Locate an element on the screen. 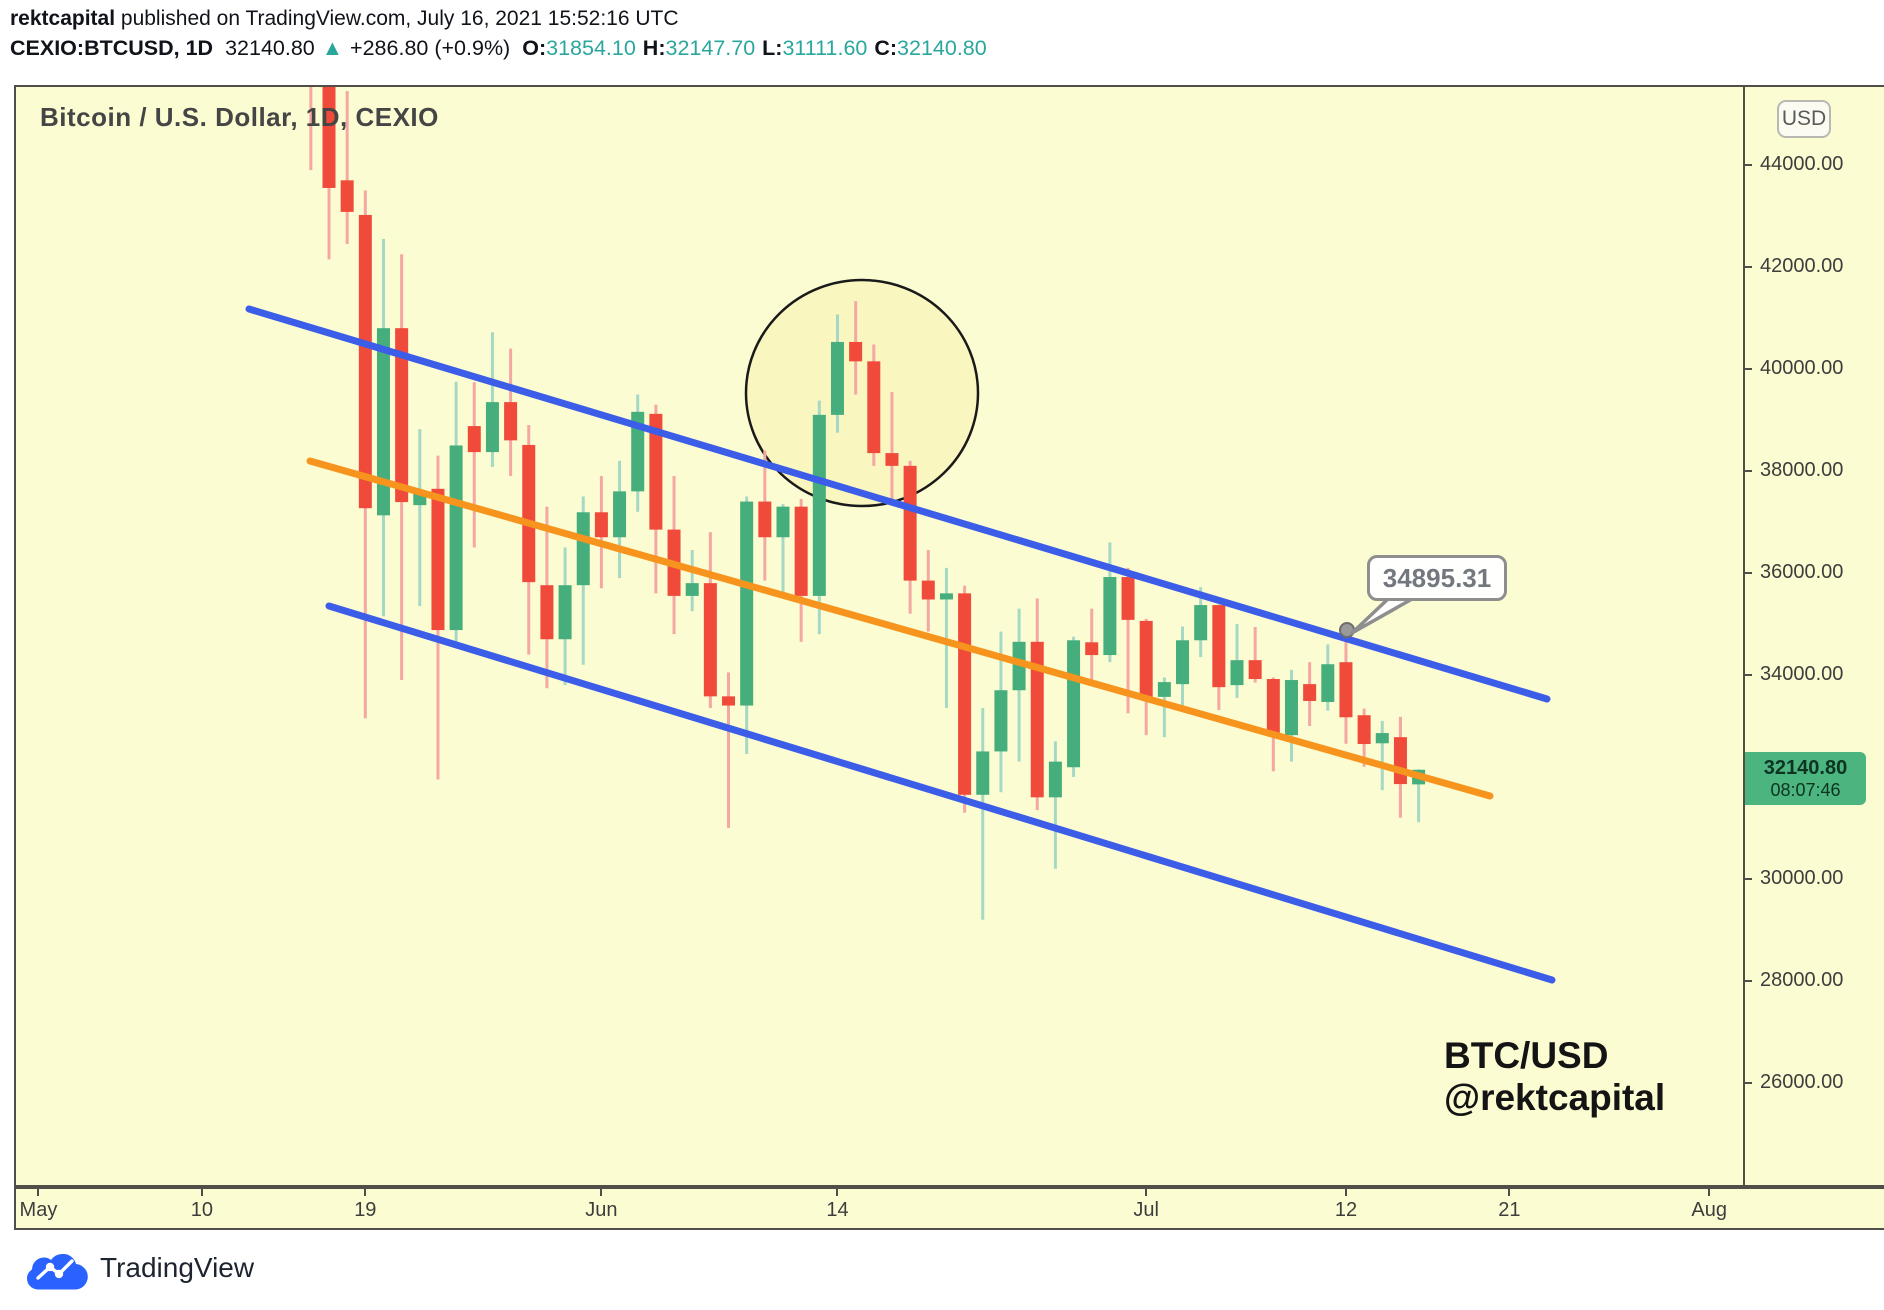 This screenshot has height=1310, width=1884. time-tick-label-14: 14 is located at coordinates (837, 1210).